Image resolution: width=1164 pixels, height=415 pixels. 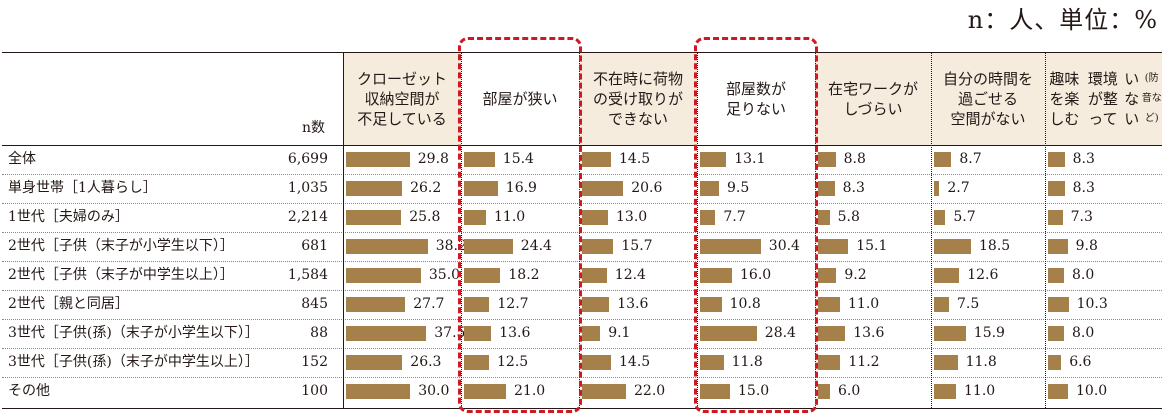 What do you see at coordinates (970, 159) in the screenshot?
I see `bar-value-label: 8.7` at bounding box center [970, 159].